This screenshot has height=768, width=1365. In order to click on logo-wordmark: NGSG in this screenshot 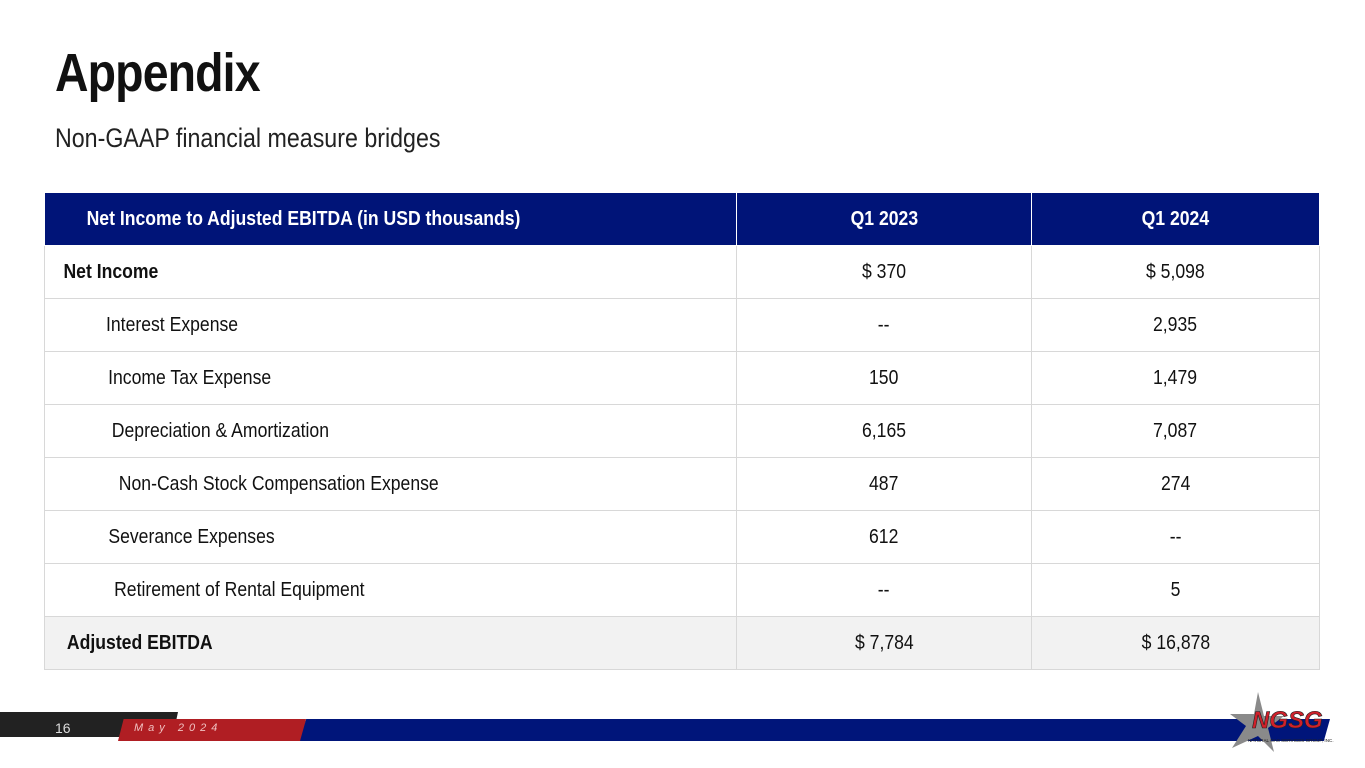, I will do `click(1287, 720)`.